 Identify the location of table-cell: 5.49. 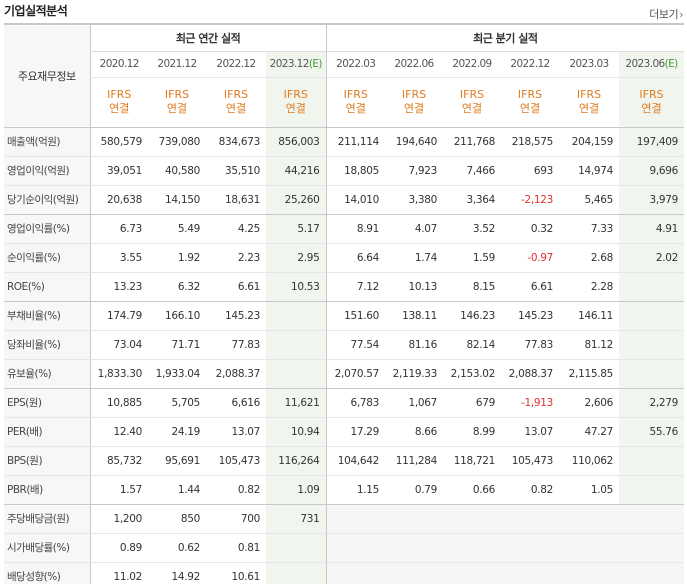
(177, 229).